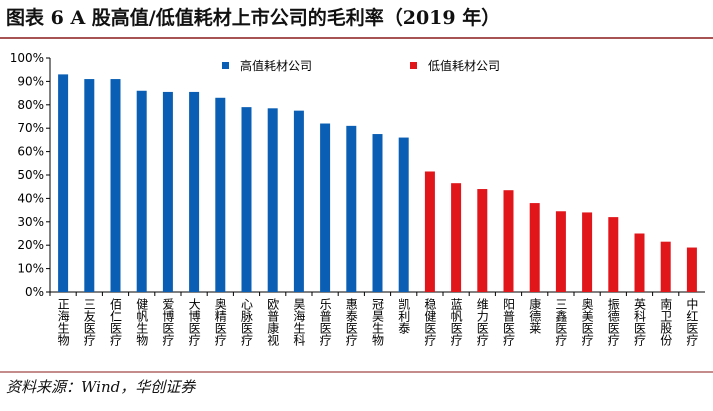  What do you see at coordinates (116, 322) in the screenshot?
I see `x-tick-label: 佰仁医疗` at bounding box center [116, 322].